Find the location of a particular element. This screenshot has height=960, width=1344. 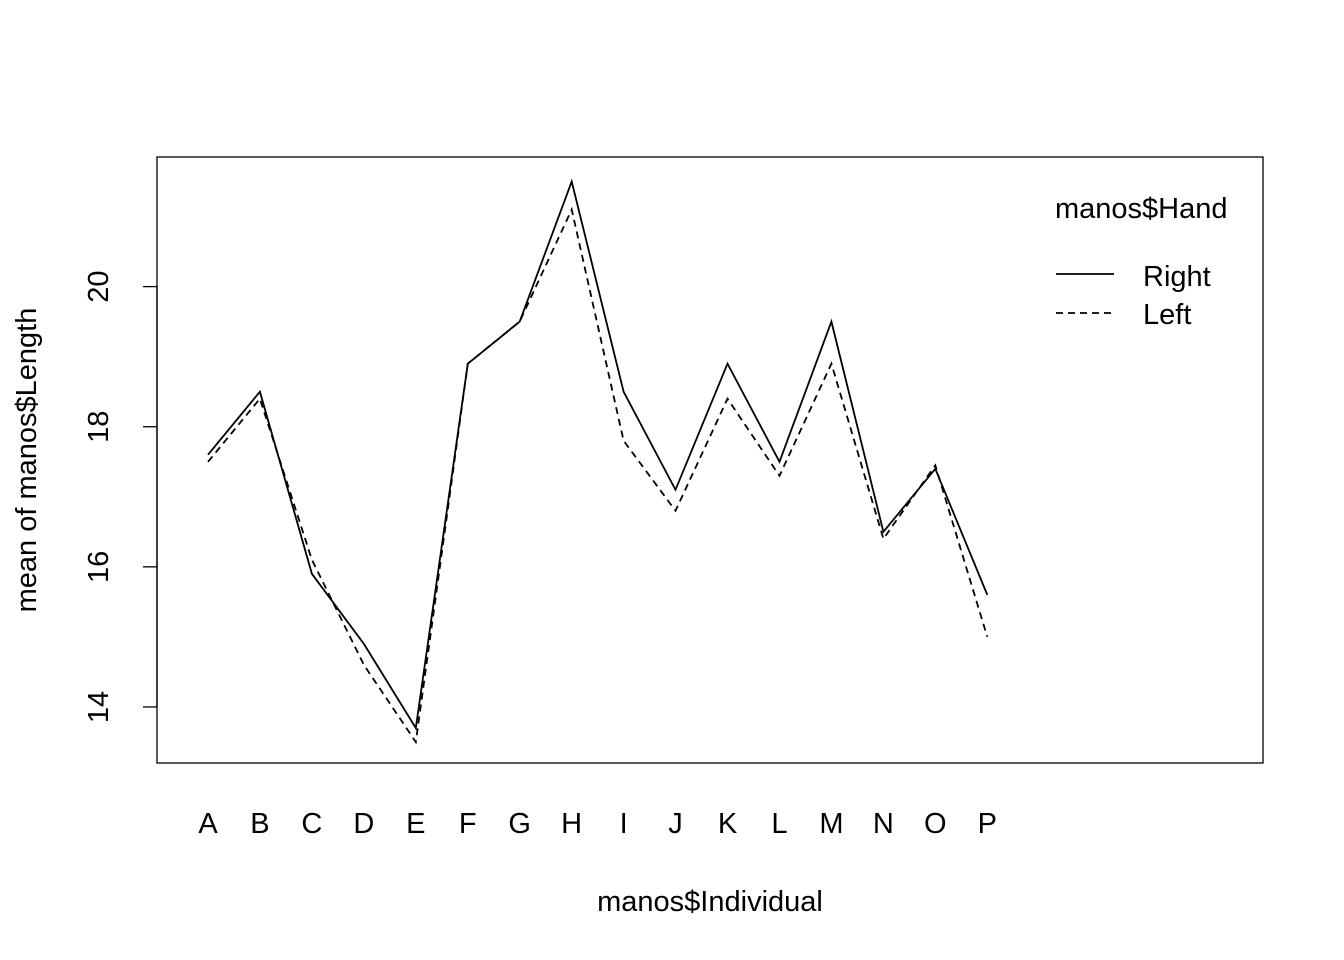

x-tick-label: H is located at coordinates (571, 824).